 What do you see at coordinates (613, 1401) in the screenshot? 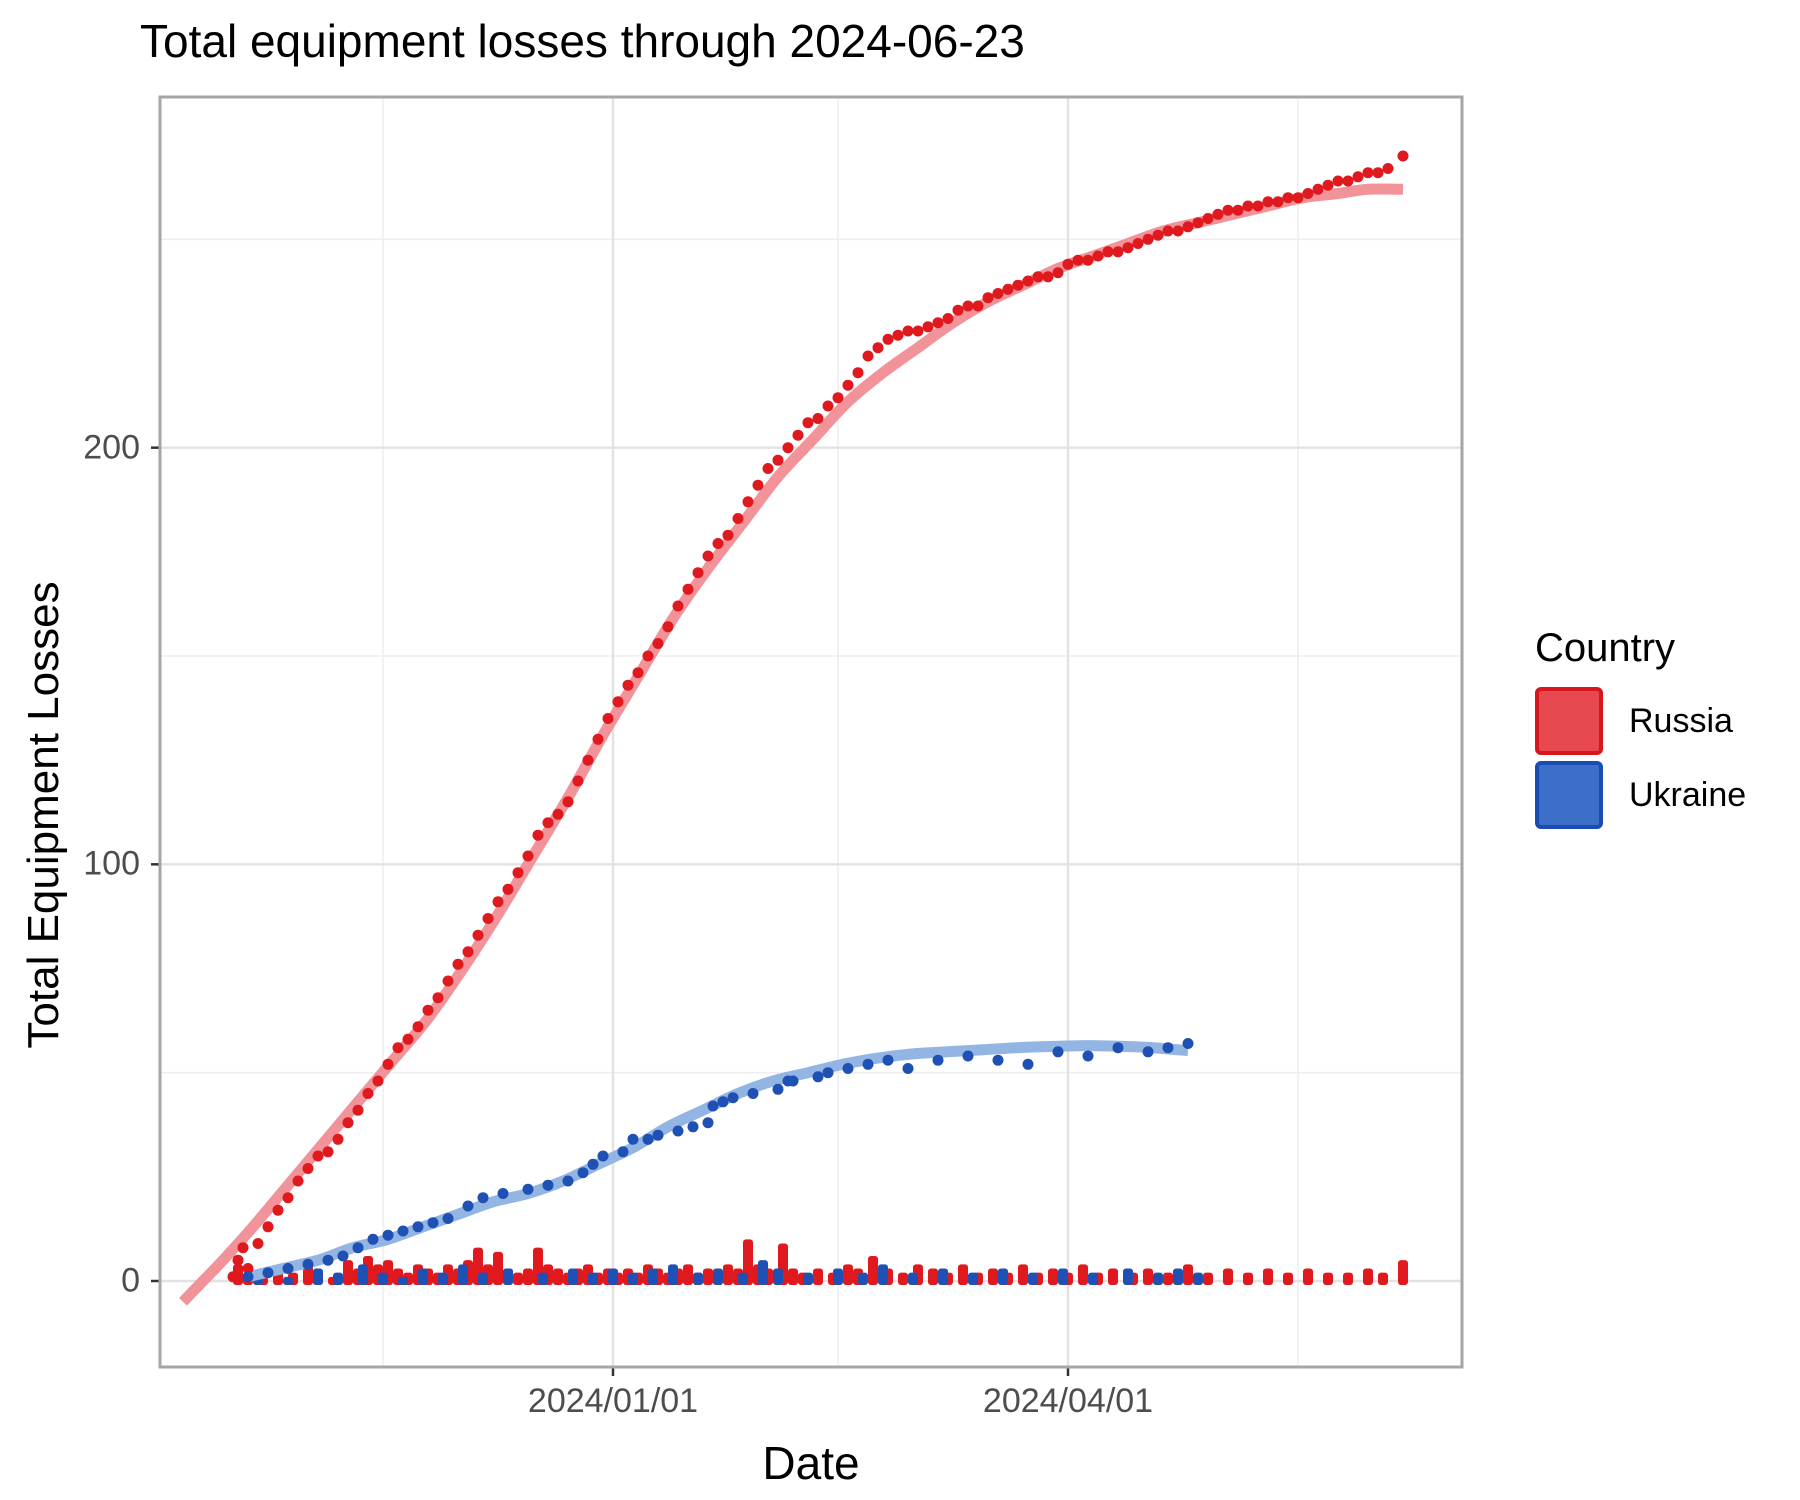
I see `x-tick-label: 2024/01/01` at bounding box center [613, 1401].